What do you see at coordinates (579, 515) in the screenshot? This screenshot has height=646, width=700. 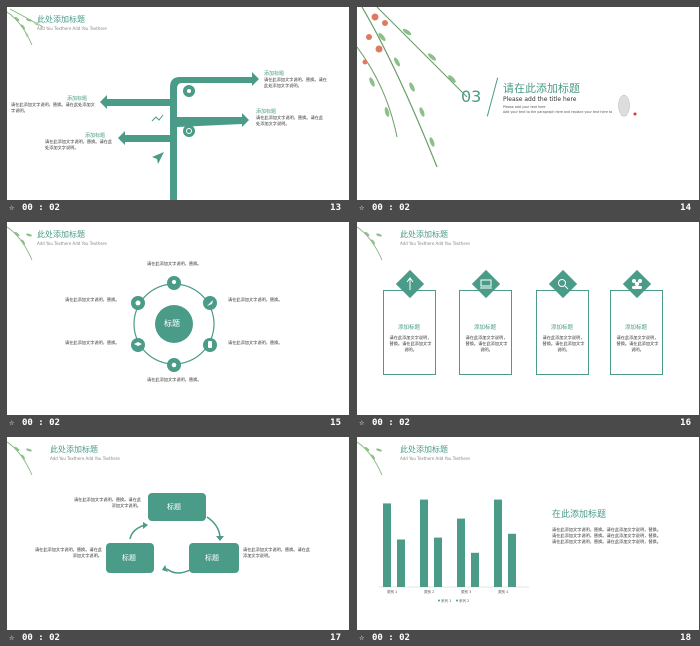 I see `chart-heading: 在此添加标题` at bounding box center [579, 515].